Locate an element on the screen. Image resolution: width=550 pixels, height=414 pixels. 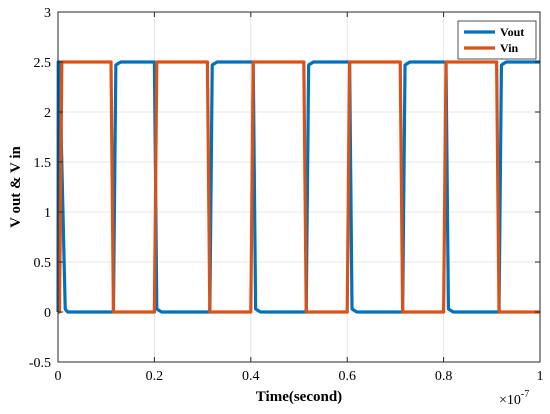
y-tick-label: 2.5 is located at coordinates (43, 63).